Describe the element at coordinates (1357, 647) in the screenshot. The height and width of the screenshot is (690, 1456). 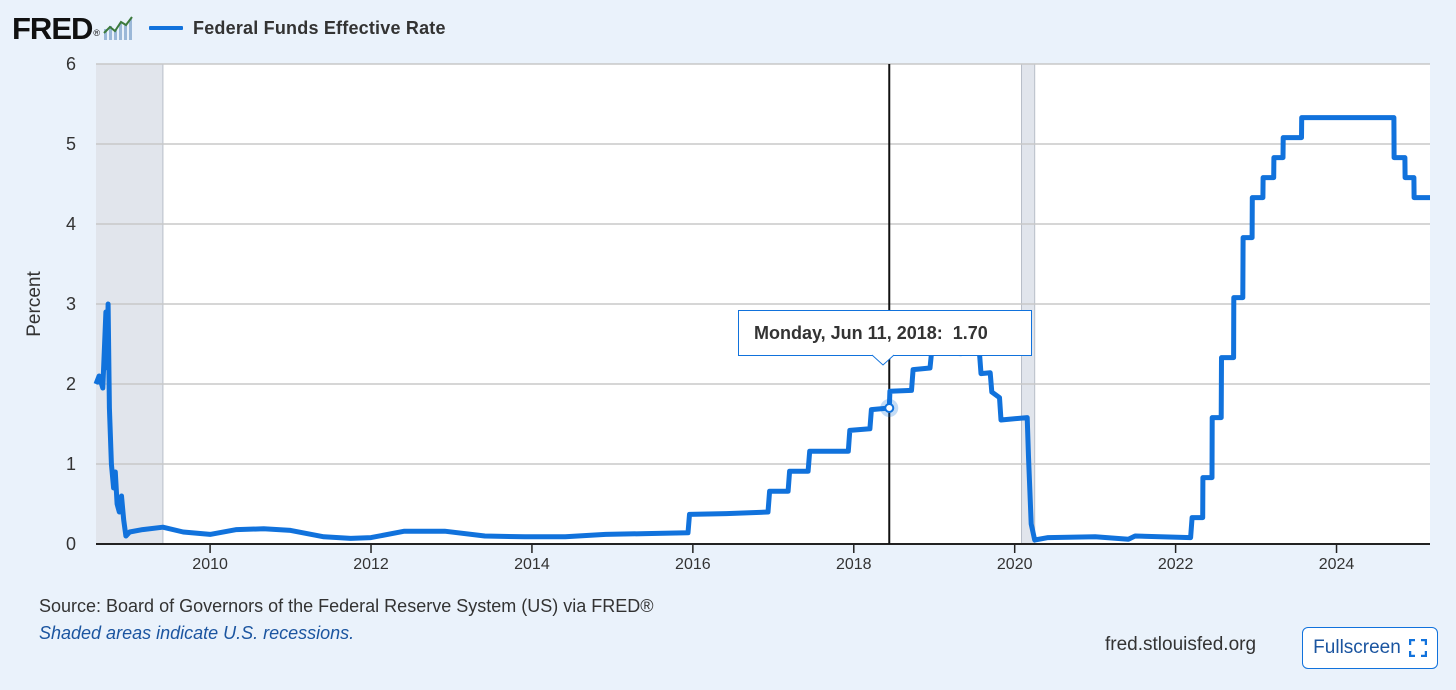
I see `fullscreen-label: Fullscreen` at that location.